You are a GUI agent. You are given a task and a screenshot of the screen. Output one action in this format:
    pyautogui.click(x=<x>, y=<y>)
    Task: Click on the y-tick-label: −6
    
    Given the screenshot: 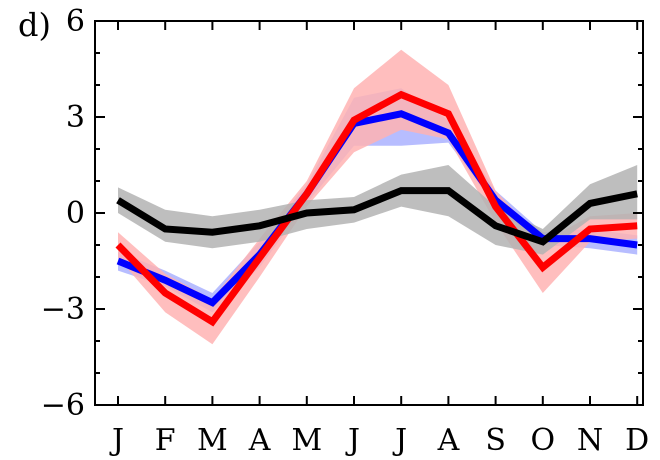 What is the action you would take?
    pyautogui.click(x=63, y=405)
    